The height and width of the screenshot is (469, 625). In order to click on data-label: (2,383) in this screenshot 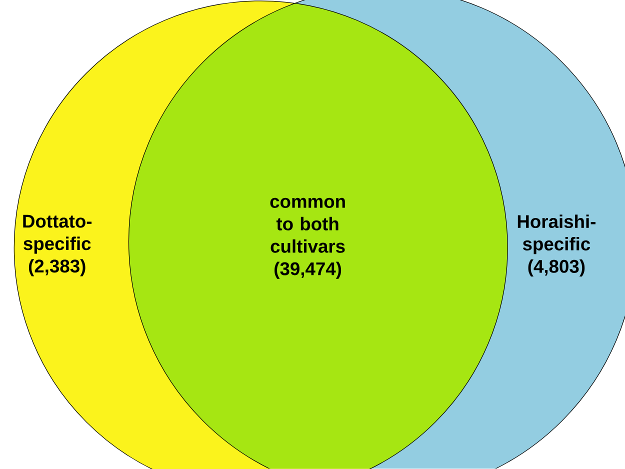, I will do `click(57, 267)`.